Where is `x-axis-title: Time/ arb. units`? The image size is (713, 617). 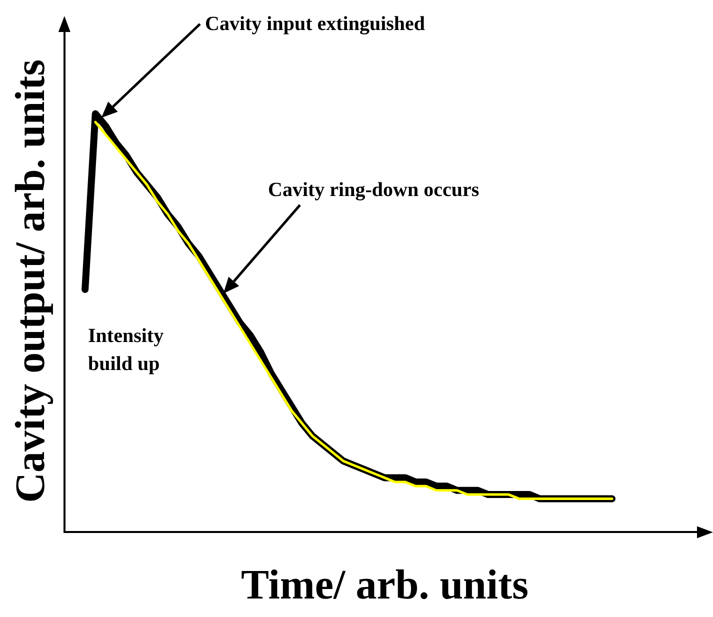 x-axis-title: Time/ arb. units is located at coordinates (384, 585).